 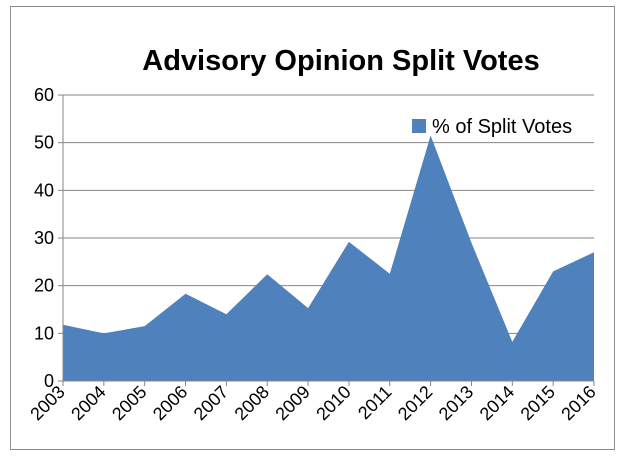 What do you see at coordinates (44, 143) in the screenshot?
I see `y-tick-label-50: 50` at bounding box center [44, 143].